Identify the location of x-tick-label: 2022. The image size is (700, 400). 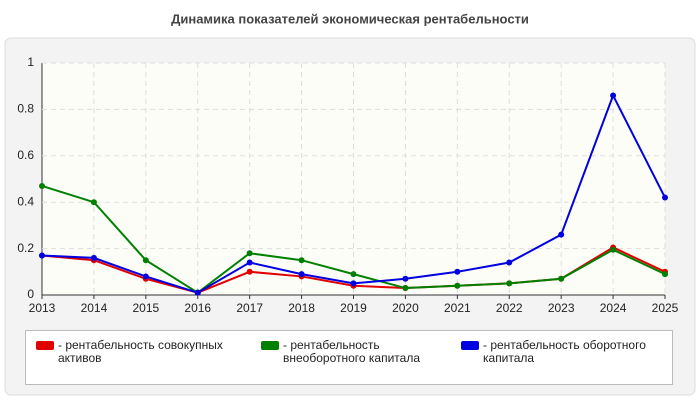
(509, 308).